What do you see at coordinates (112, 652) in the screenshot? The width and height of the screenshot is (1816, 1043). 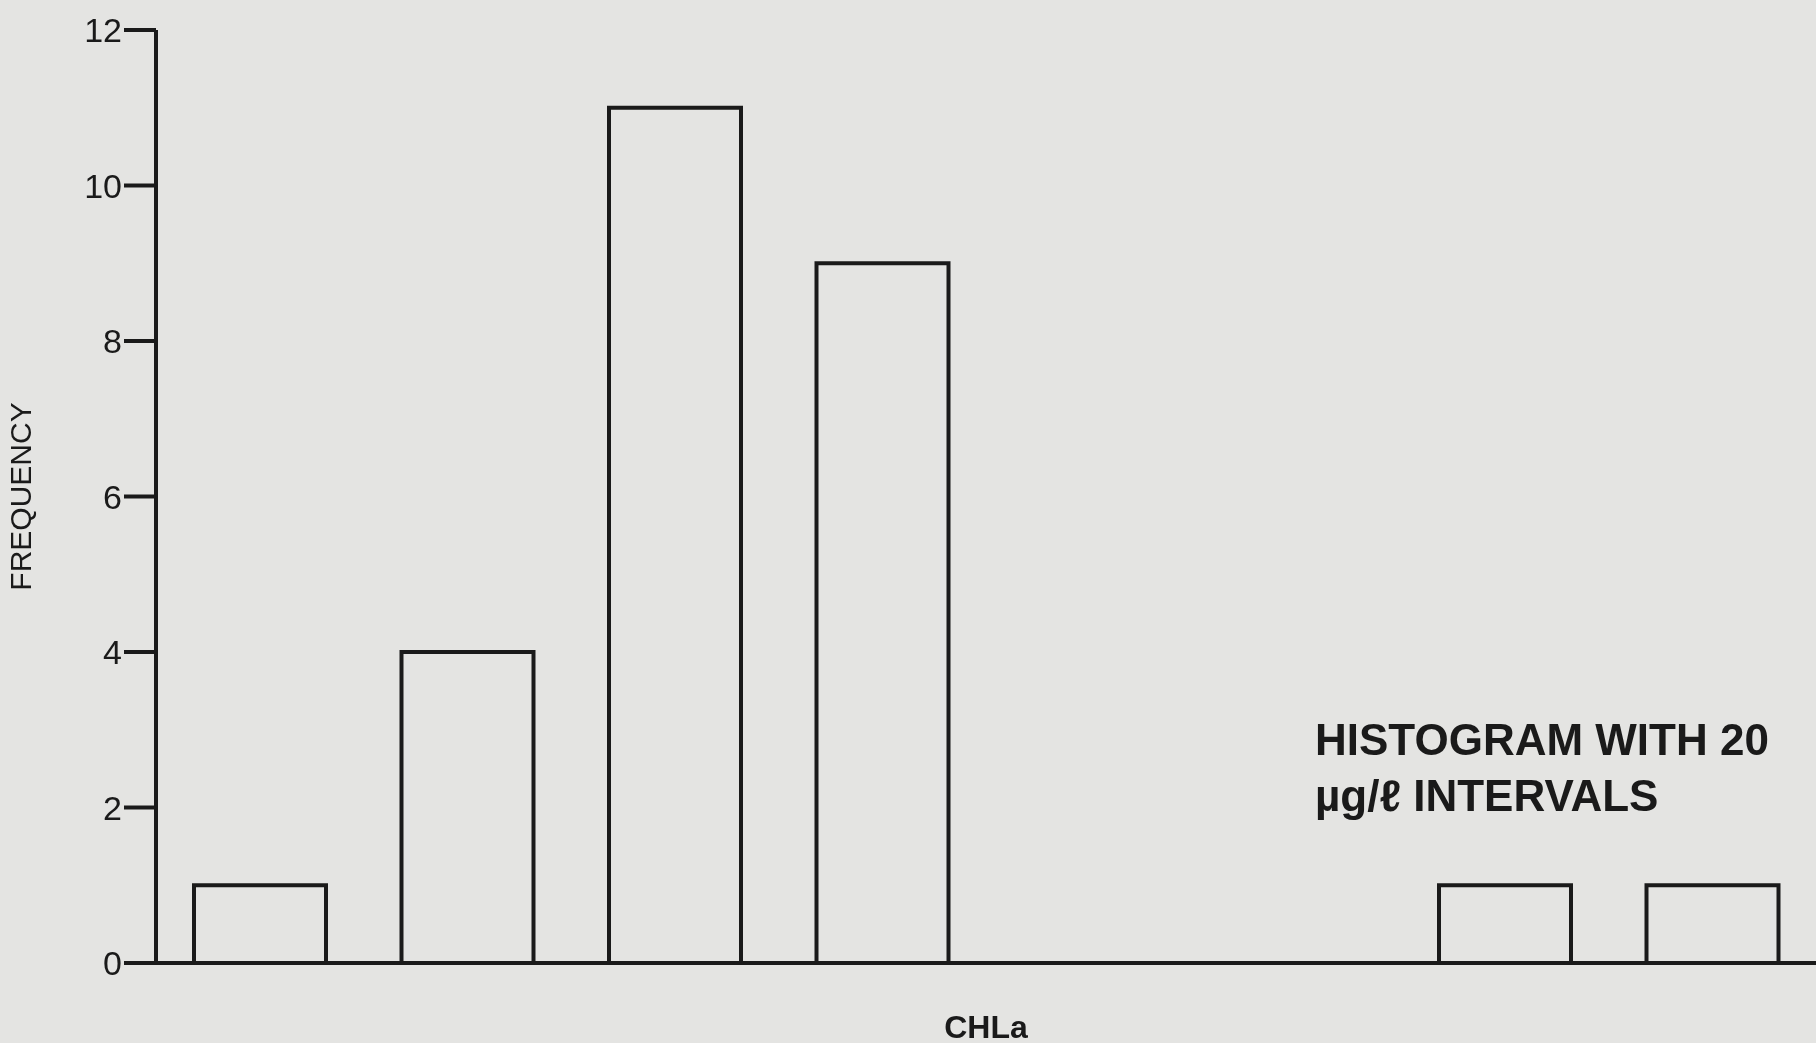 I see `y-tick-label: 4` at bounding box center [112, 652].